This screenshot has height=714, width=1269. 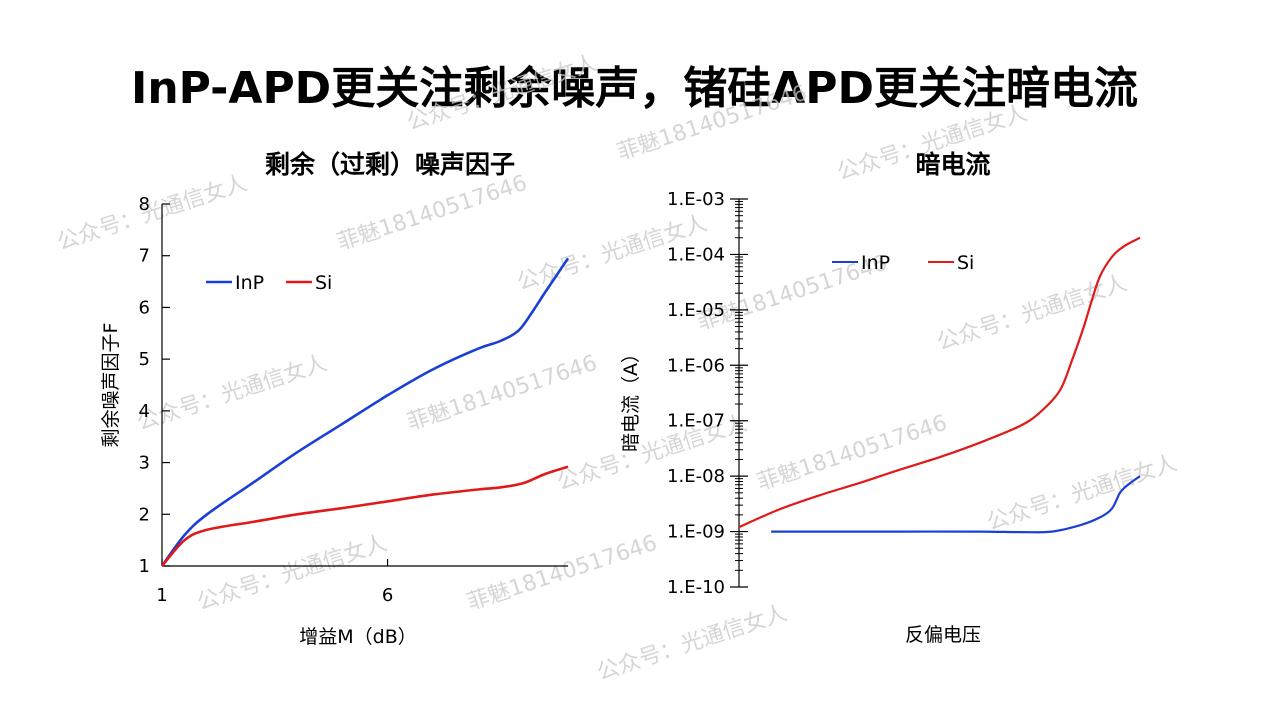 I want to click on y-axis-label: 剩余噪声因子F, so click(x=111, y=385).